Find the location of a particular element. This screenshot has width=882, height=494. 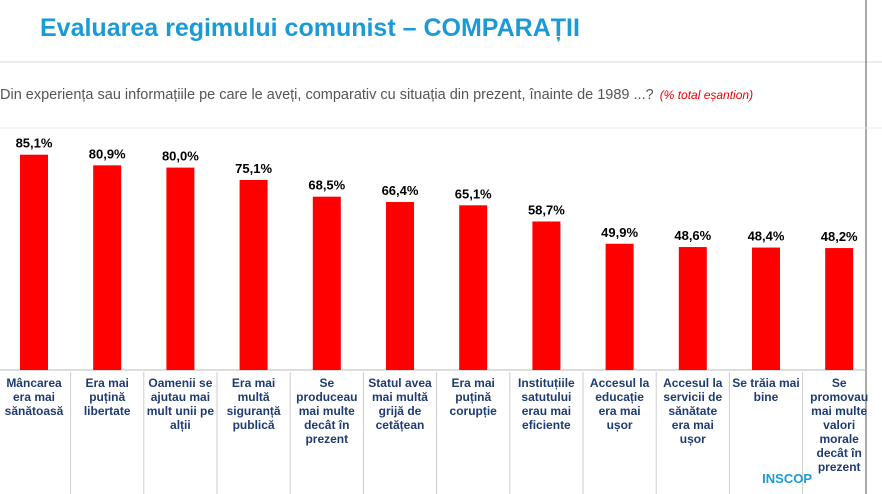

value-label: 80,9% is located at coordinates (107, 153).